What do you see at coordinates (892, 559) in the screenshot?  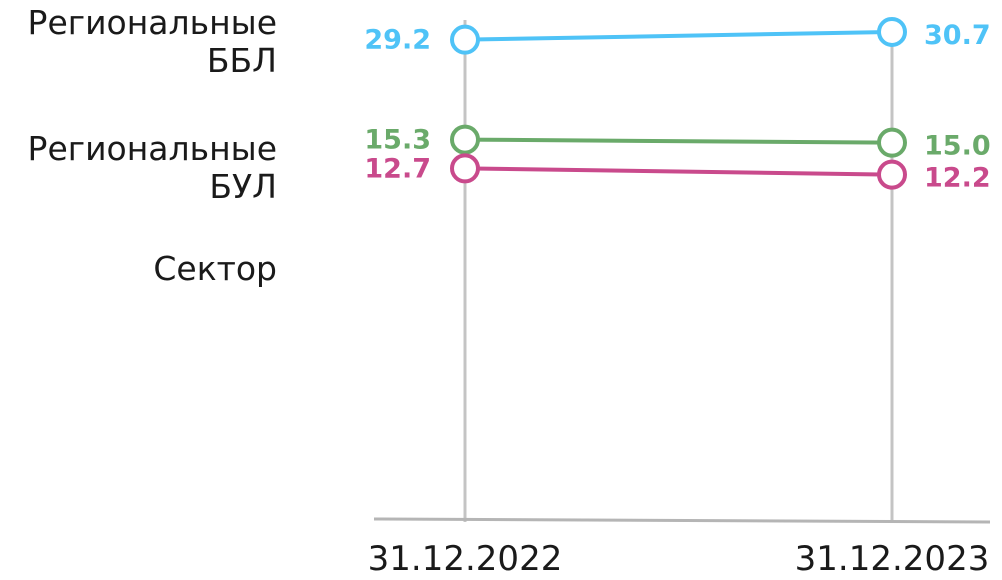 I see `x-tick-label: 31.12.2023` at bounding box center [892, 559].